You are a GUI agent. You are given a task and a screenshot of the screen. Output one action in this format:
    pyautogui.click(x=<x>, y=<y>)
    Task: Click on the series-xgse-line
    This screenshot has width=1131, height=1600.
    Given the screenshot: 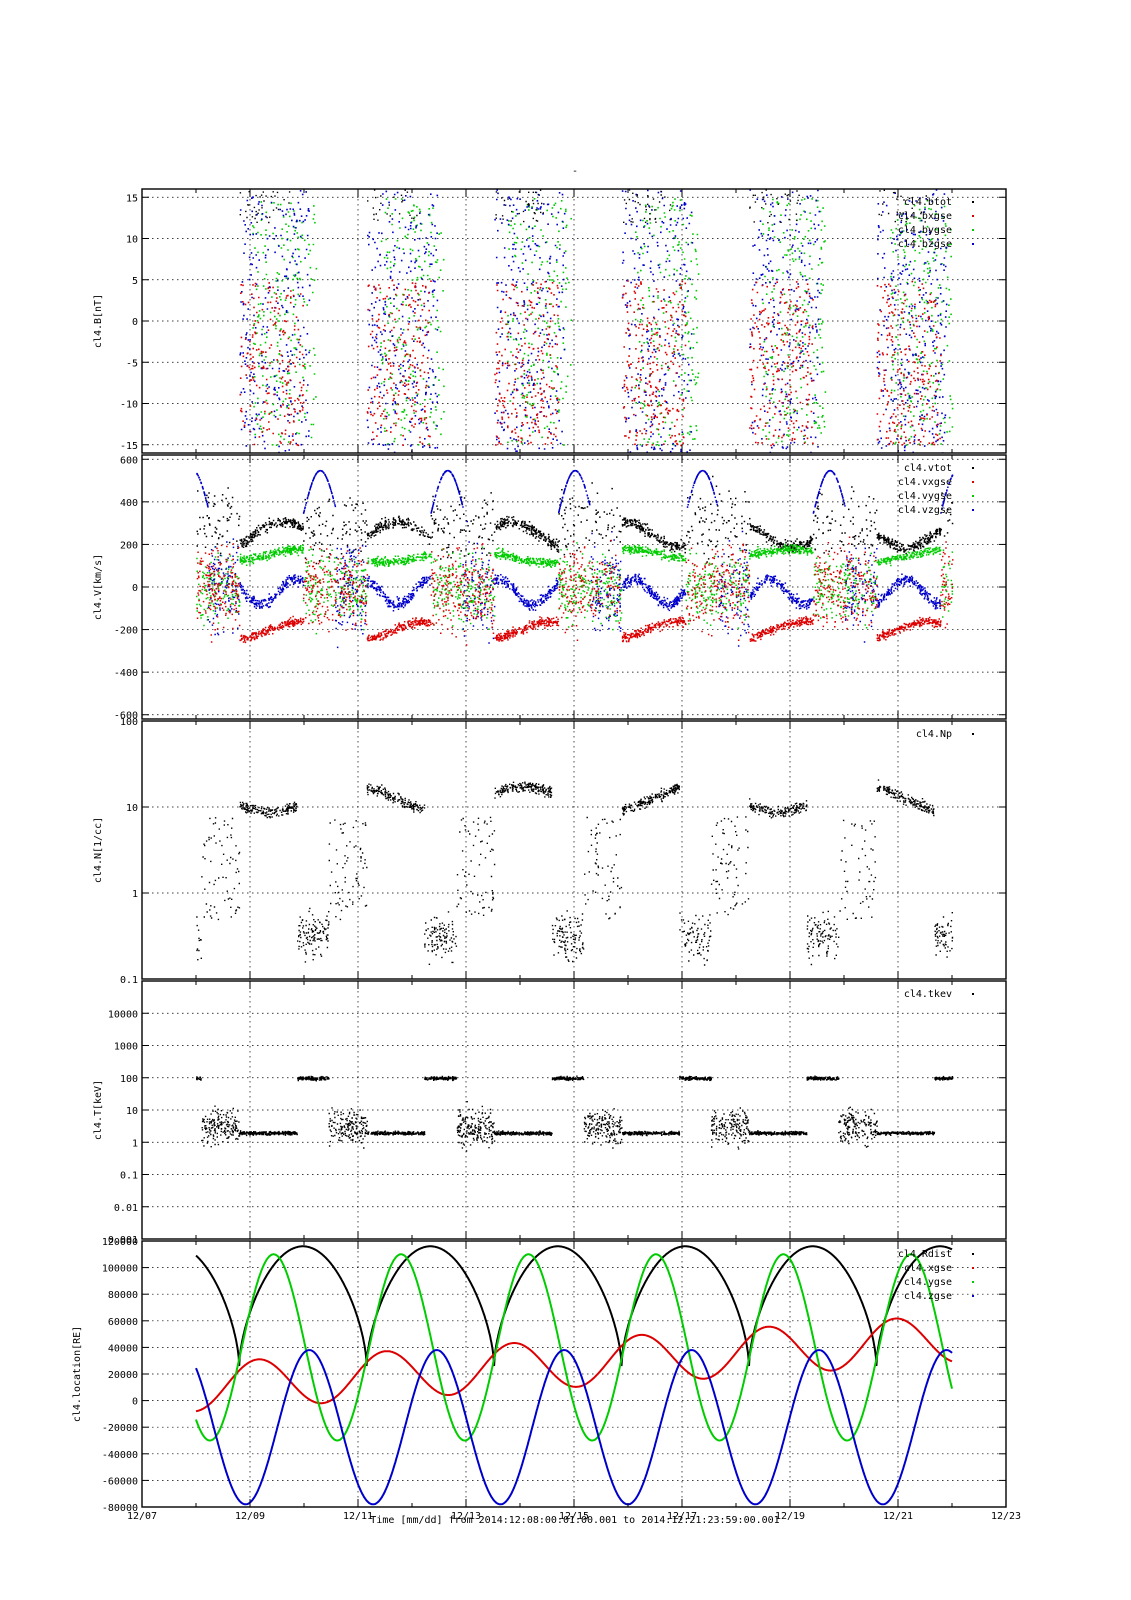 What is the action you would take?
    pyautogui.click(x=574, y=1365)
    